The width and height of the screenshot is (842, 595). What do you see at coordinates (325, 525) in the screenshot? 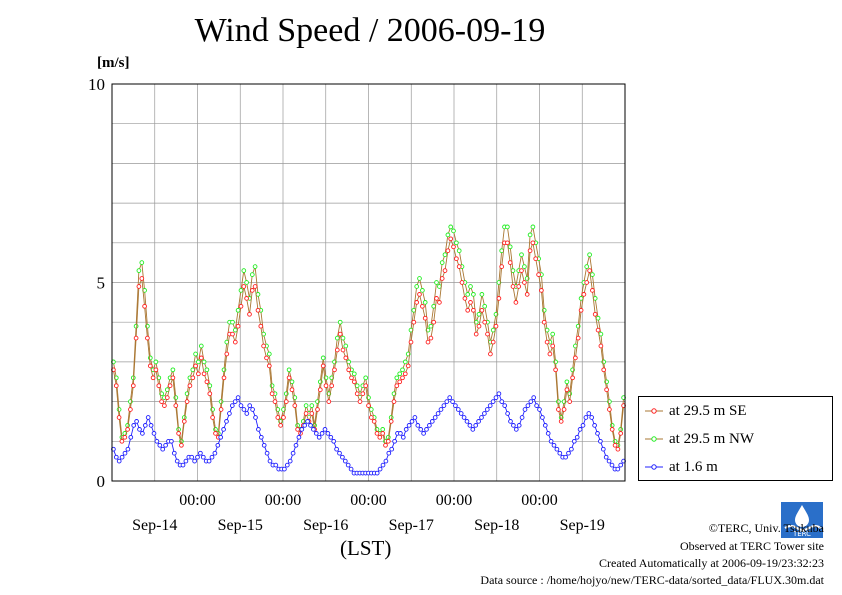
I see `x-day-label: Sep-16` at bounding box center [325, 525].